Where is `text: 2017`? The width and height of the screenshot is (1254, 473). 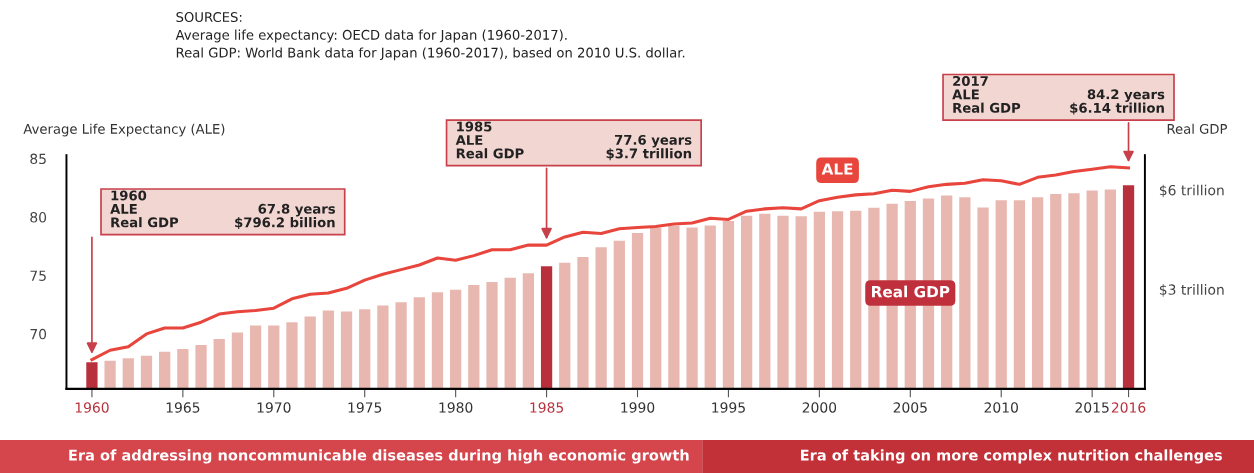 text: 2017 is located at coordinates (970, 80).